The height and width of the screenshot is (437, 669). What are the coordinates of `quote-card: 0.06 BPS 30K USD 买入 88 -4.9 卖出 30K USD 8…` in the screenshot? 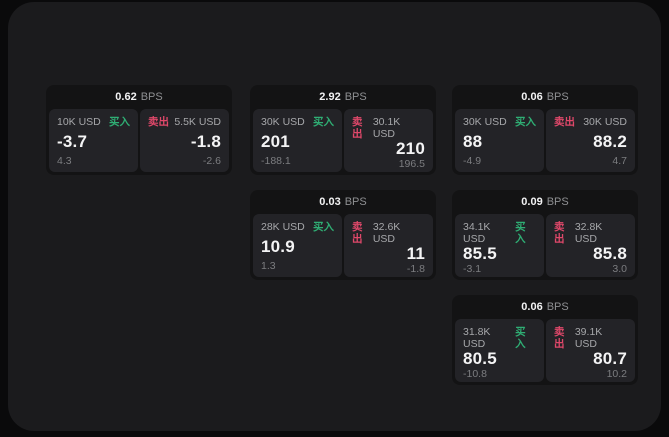 It's located at (545, 130).